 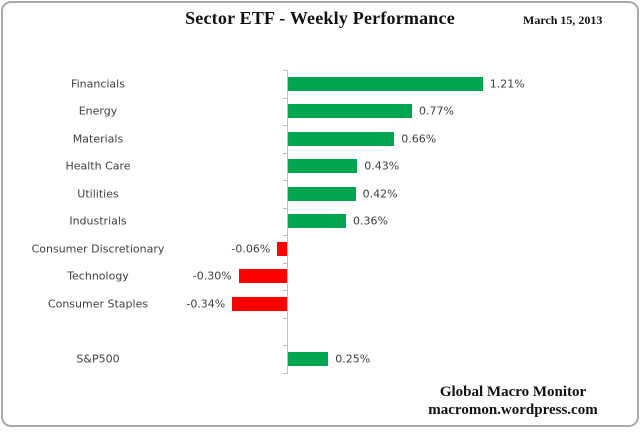 What do you see at coordinates (563, 20) in the screenshot?
I see `chart-date: March 15, 2013` at bounding box center [563, 20].